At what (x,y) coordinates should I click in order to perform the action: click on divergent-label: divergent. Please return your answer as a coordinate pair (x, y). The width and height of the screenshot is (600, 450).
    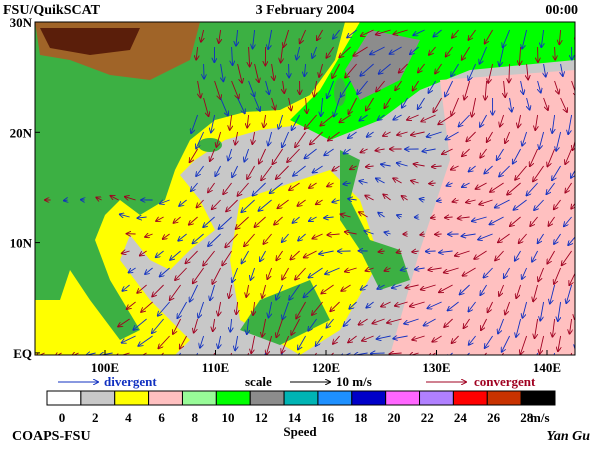
    Looking at the image, I should click on (130, 381).